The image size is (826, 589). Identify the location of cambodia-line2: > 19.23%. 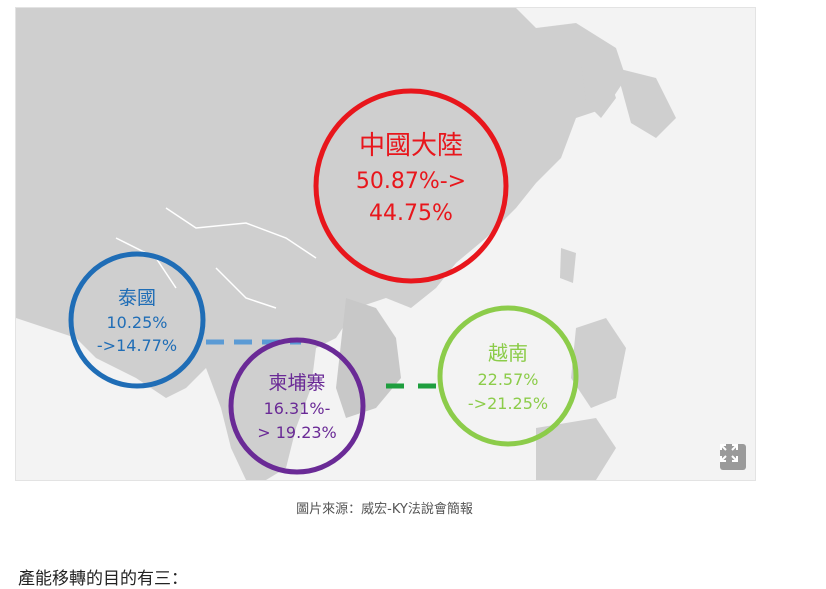
(297, 432).